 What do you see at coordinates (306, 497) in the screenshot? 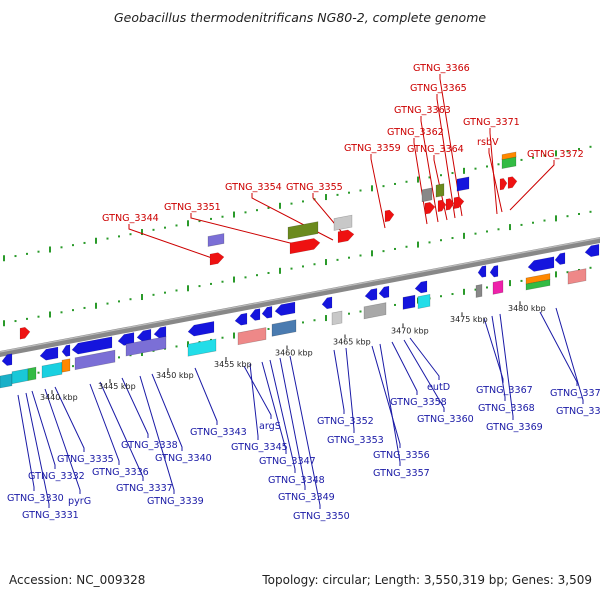
I see `bottom-gene-label: GTNG_3349` at bounding box center [306, 497].